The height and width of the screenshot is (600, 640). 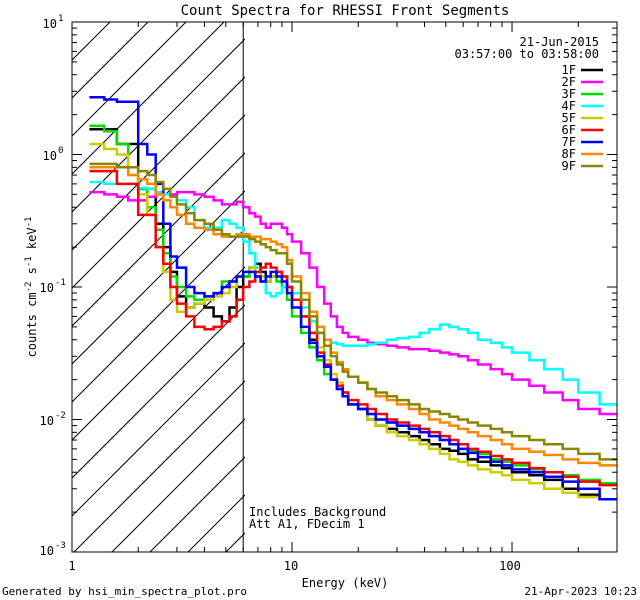 I want to click on y-axis-label: counts cm-2 s-1 keV-1, so click(x=31, y=287).